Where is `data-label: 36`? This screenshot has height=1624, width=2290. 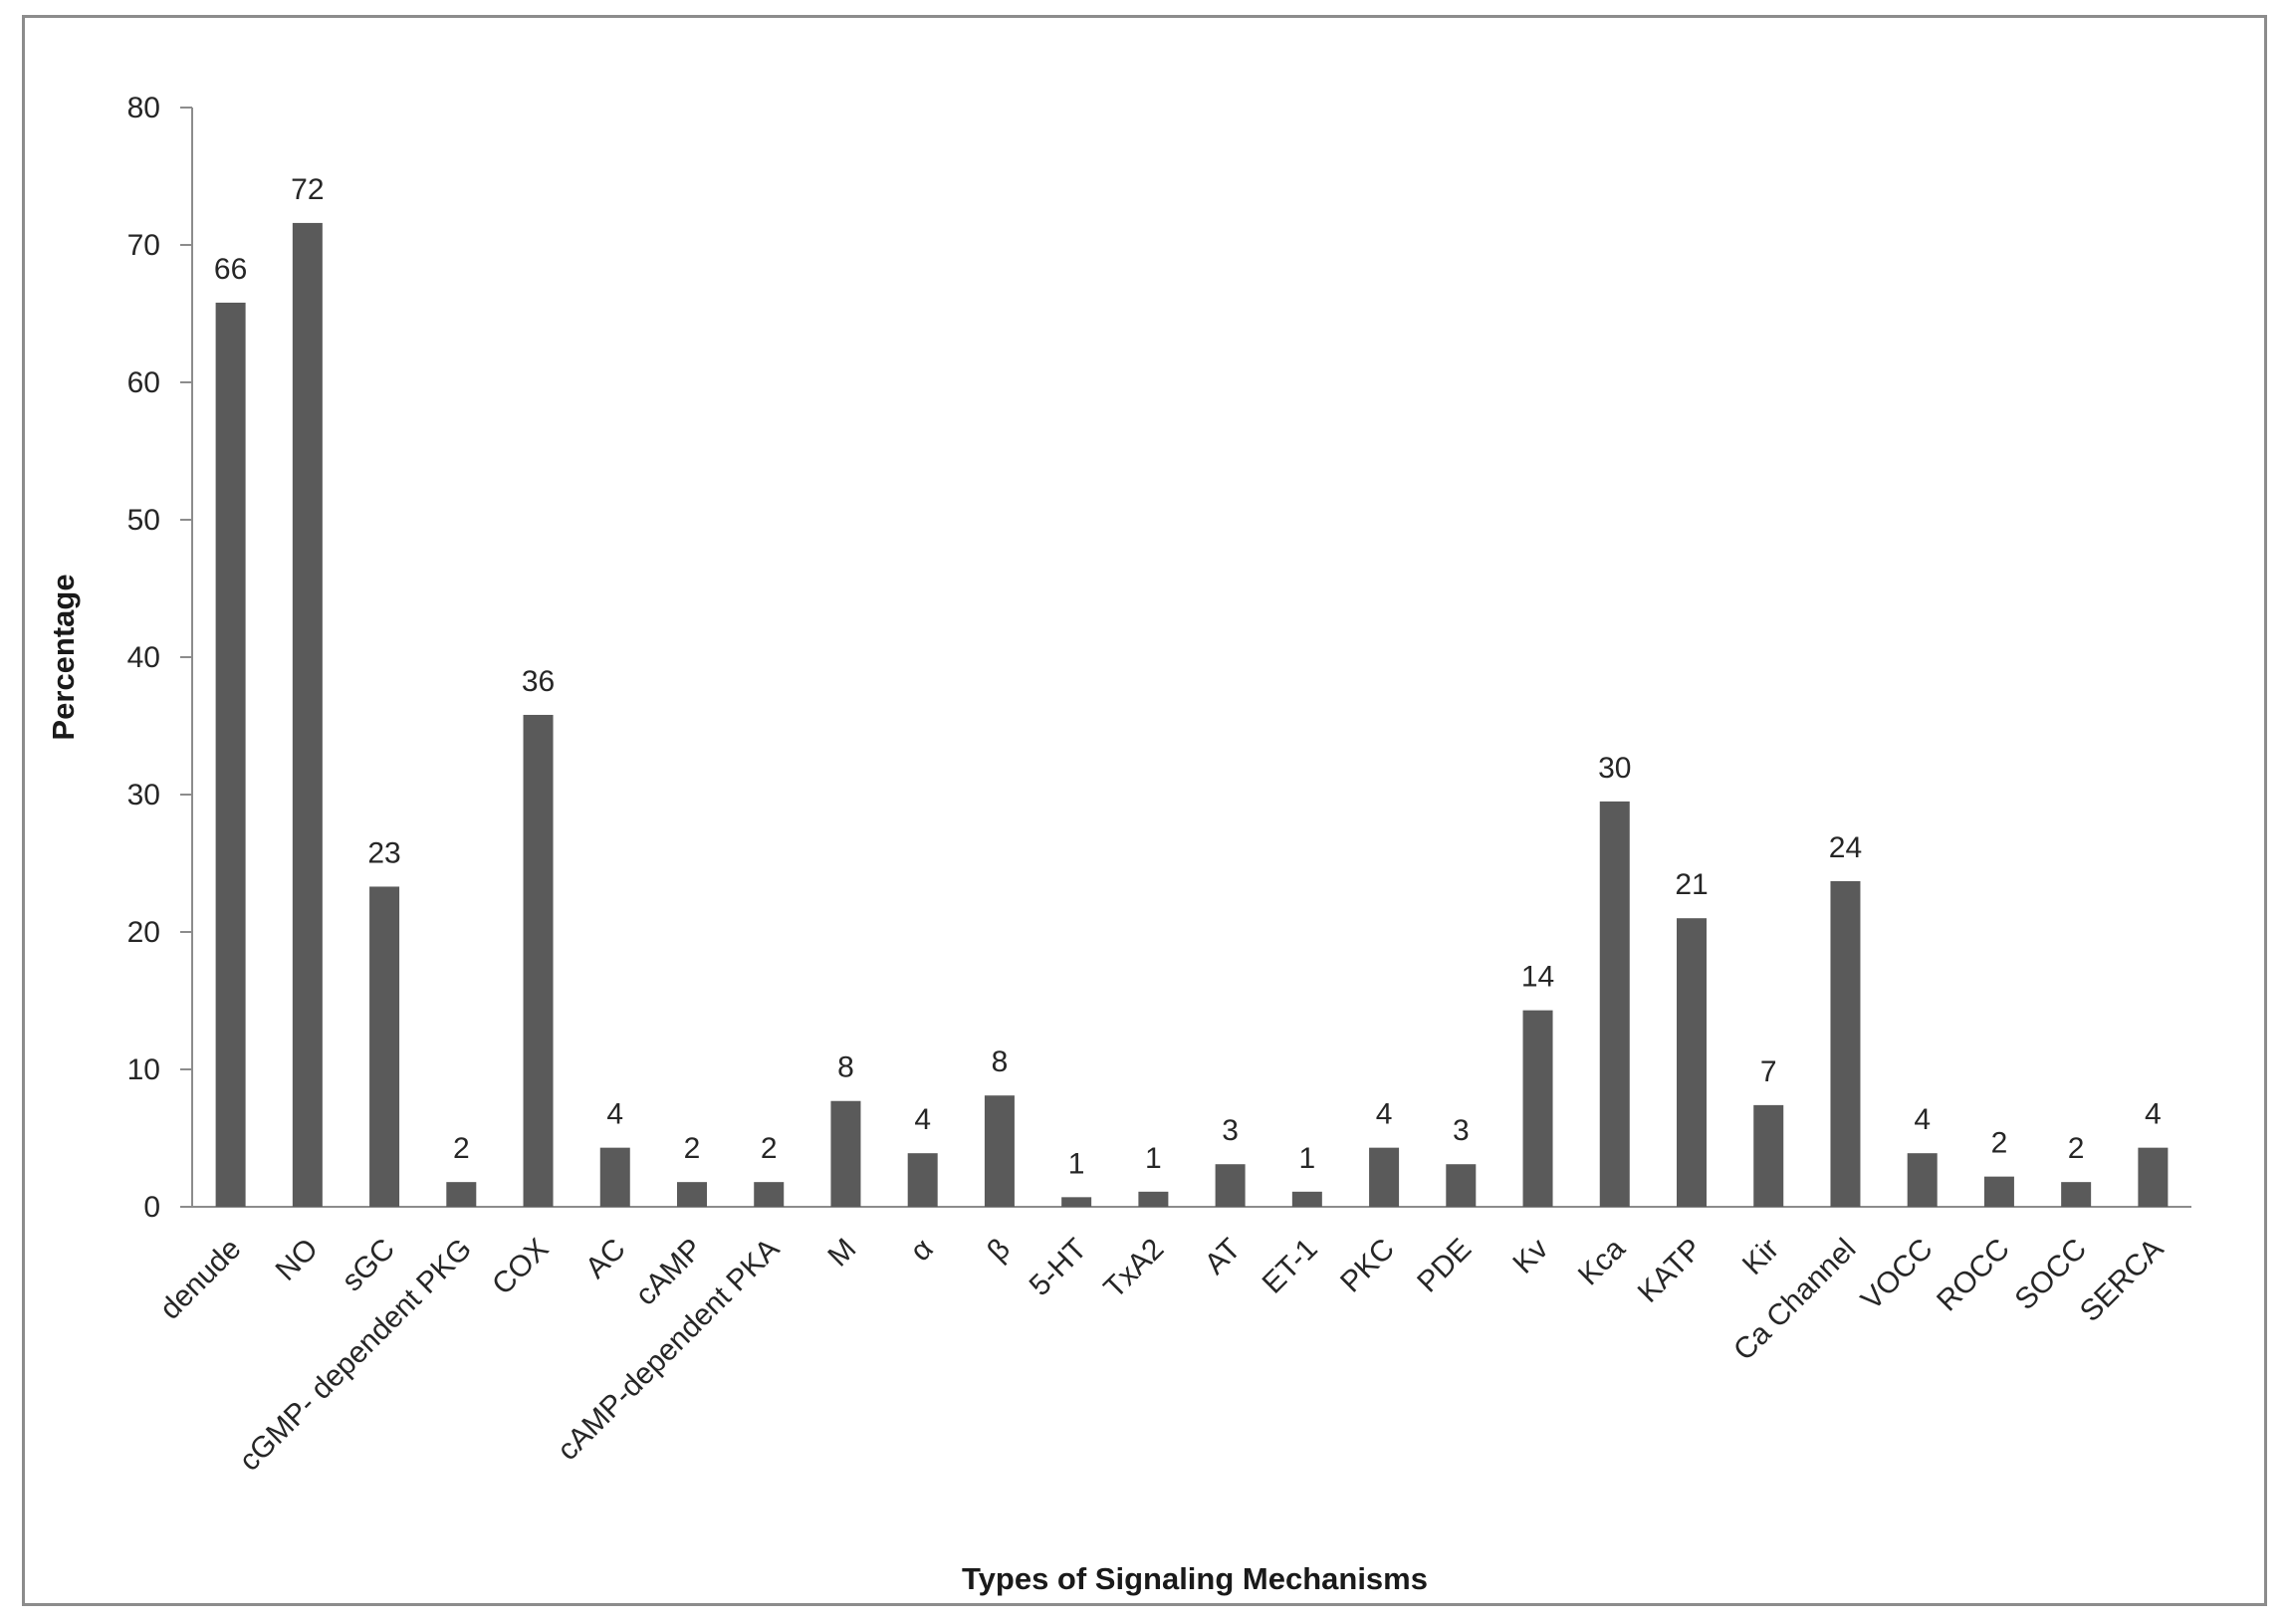 data-label: 36 is located at coordinates (538, 682).